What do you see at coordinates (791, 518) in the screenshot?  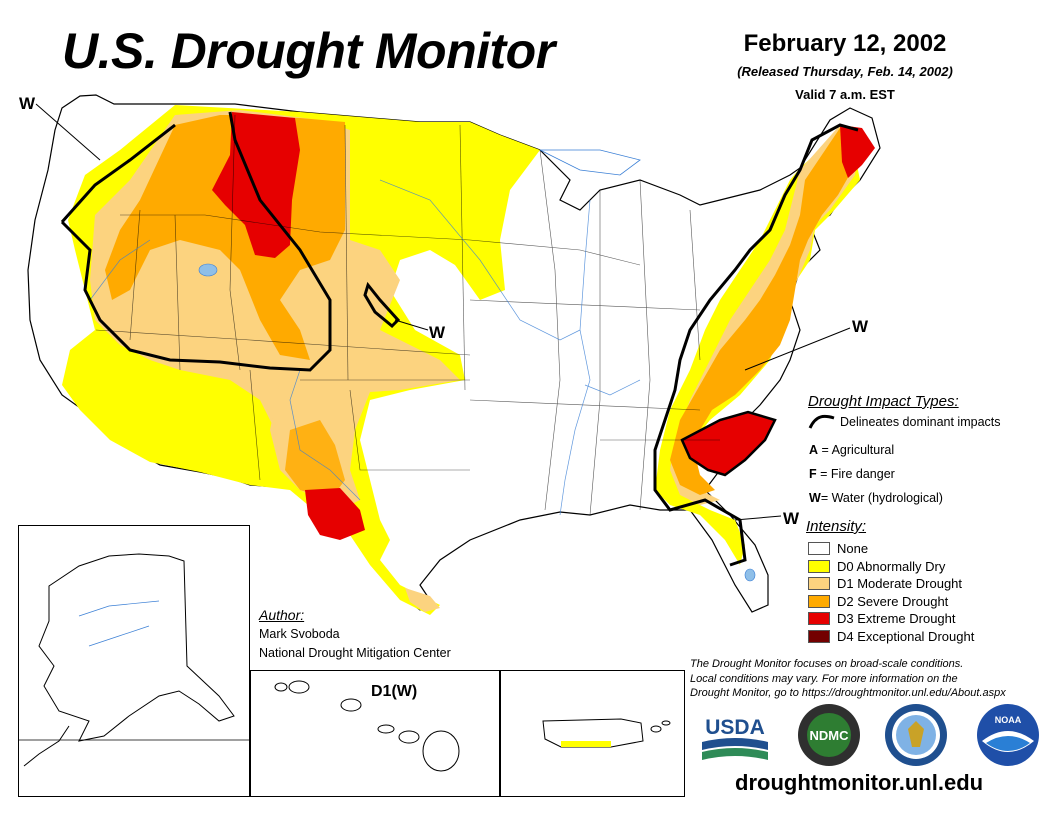 I see `w-label-southeast: W` at bounding box center [791, 518].